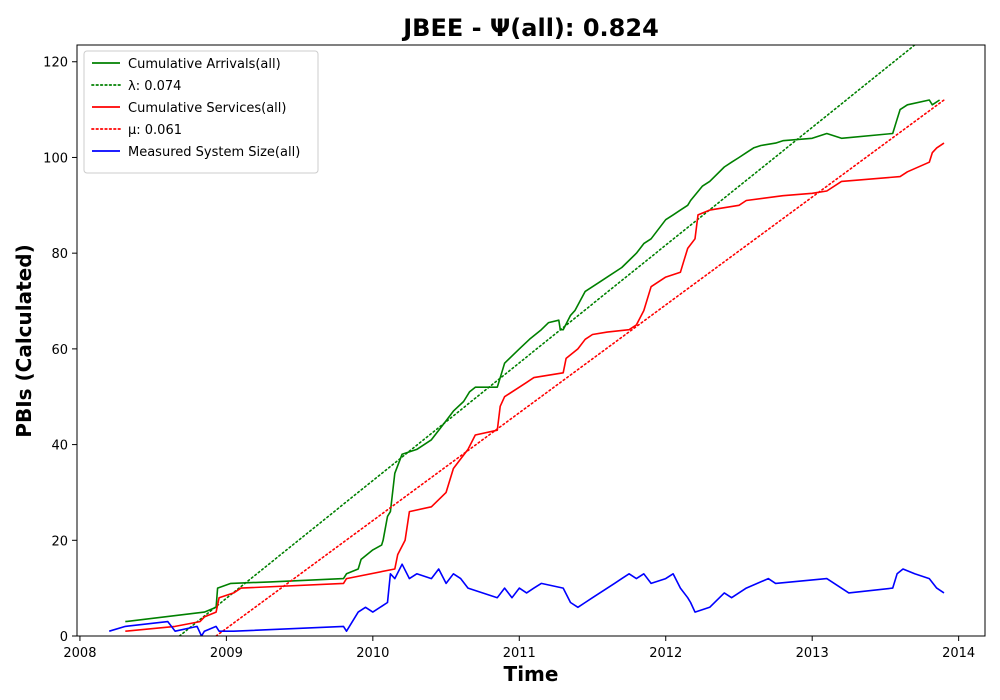  What do you see at coordinates (372, 653) in the screenshot?
I see `x-tick-label: 2010` at bounding box center [372, 653].